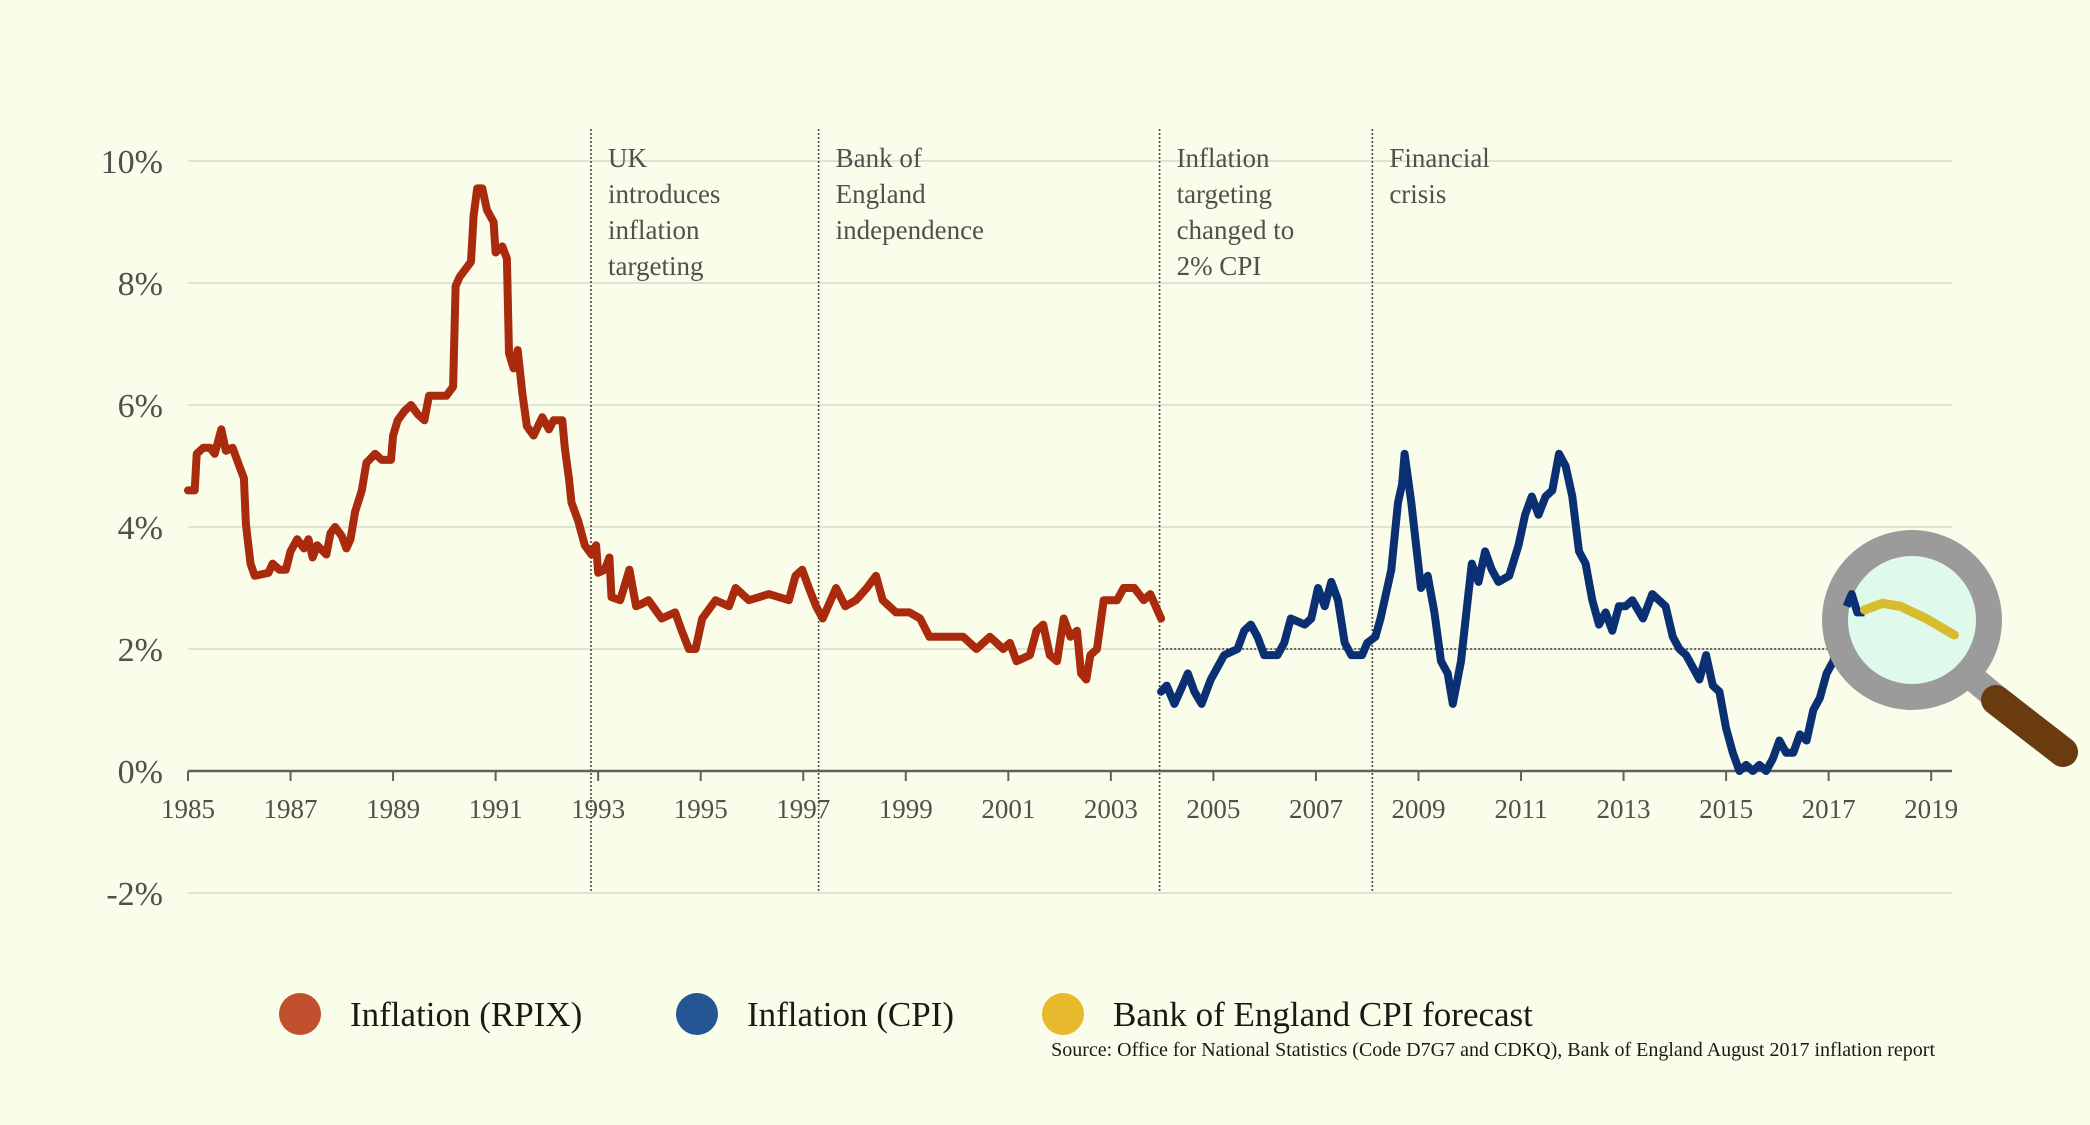  I want to click on annotation-line: 2% CPI, so click(1219, 266).